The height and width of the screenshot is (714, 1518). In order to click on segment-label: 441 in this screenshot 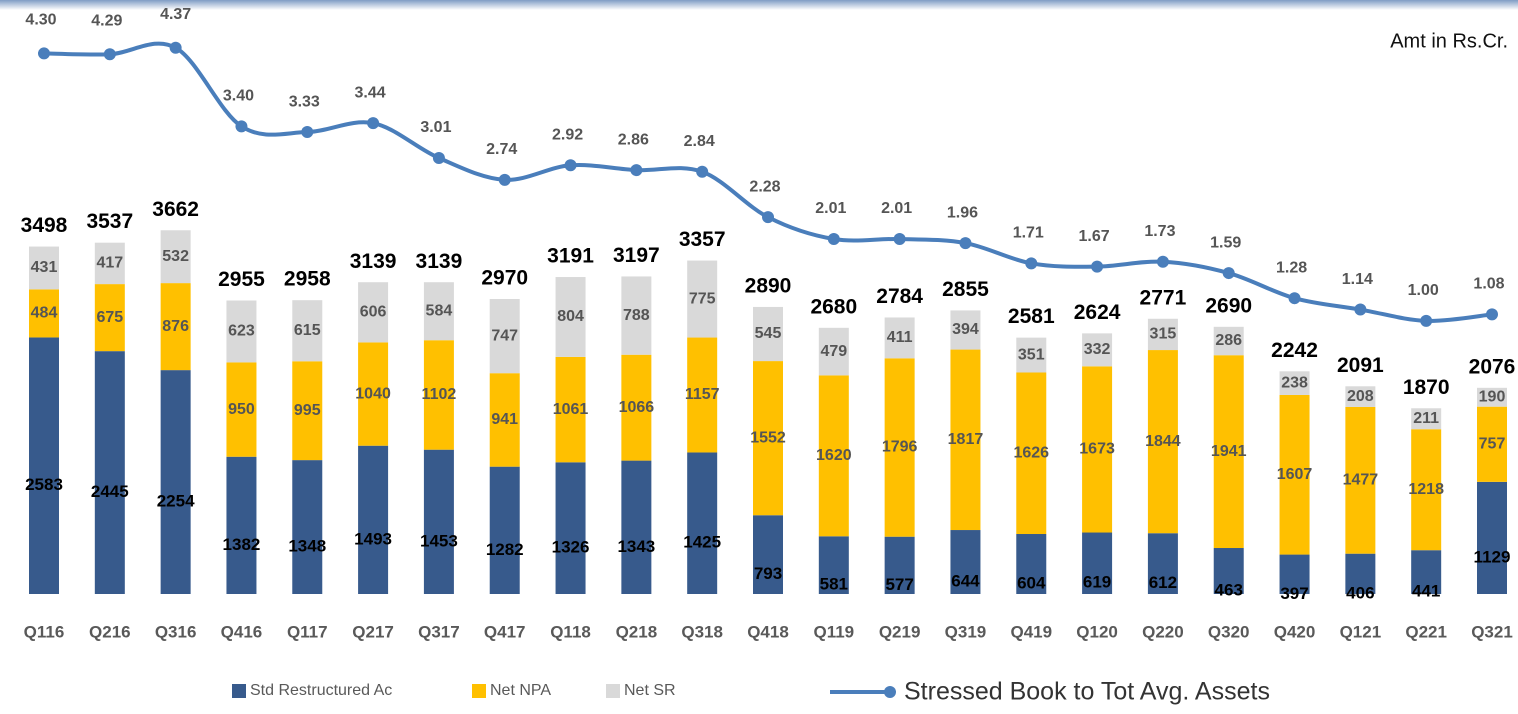, I will do `click(1426, 591)`.